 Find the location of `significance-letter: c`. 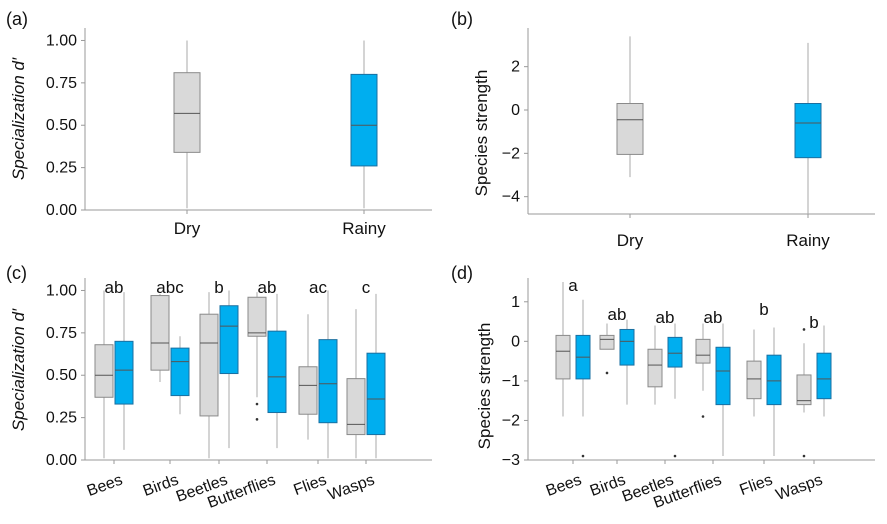

significance-letter: c is located at coordinates (366, 287).